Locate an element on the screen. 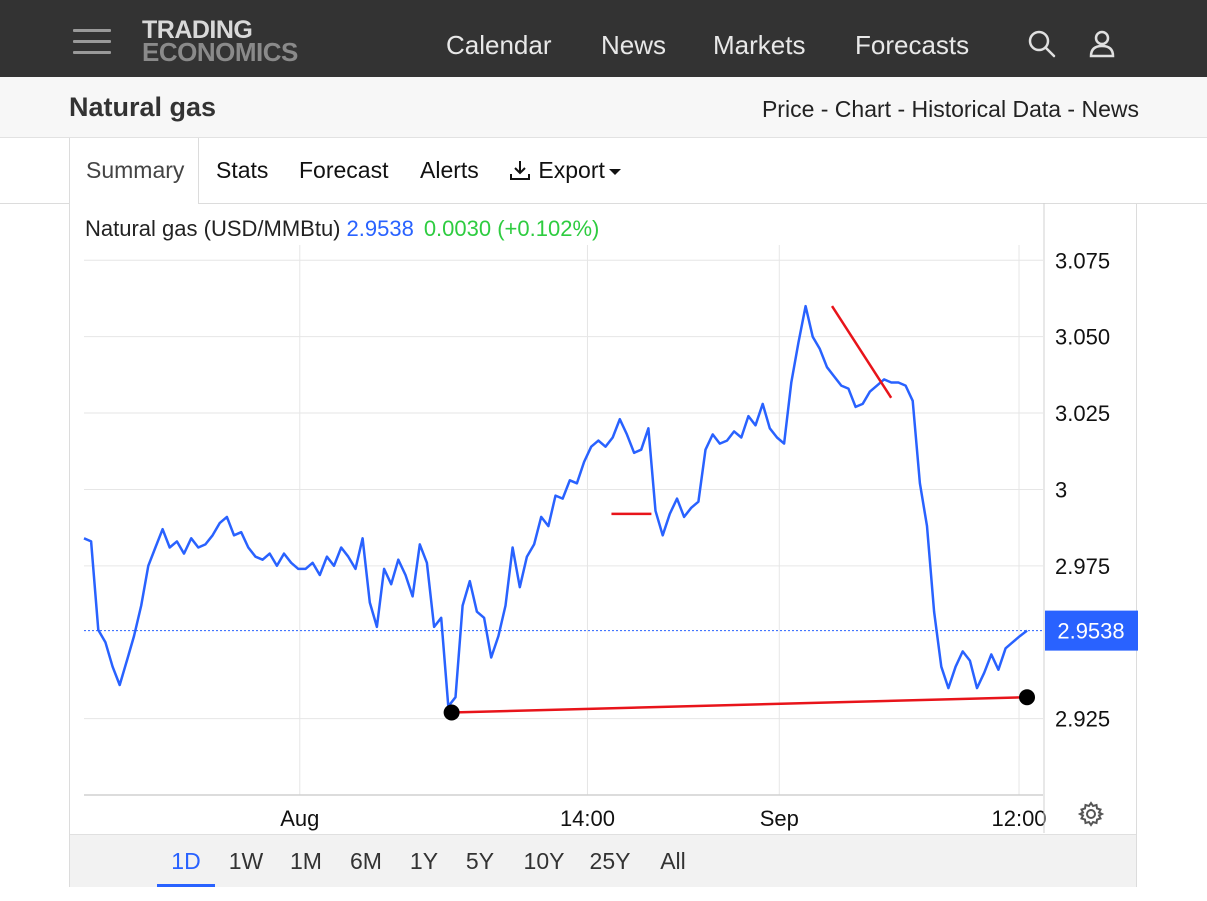 The width and height of the screenshot is (1207, 901). range-1m: 1M is located at coordinates (306, 861).